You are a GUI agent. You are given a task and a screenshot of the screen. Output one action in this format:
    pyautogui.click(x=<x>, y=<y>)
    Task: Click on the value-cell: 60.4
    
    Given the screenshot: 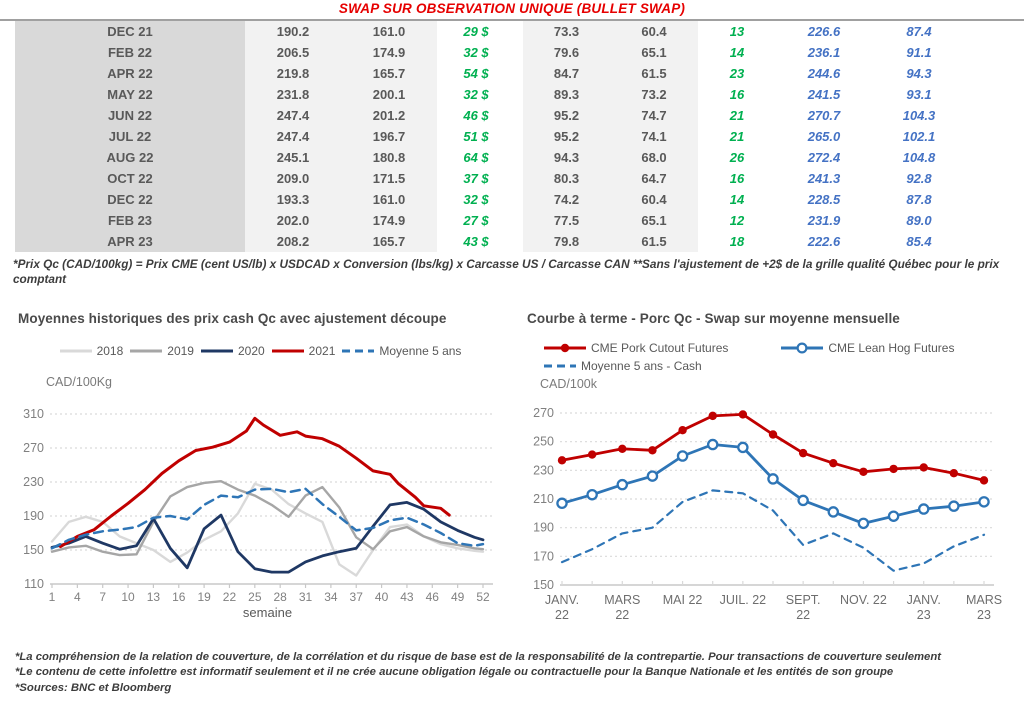 What is the action you would take?
    pyautogui.click(x=654, y=199)
    